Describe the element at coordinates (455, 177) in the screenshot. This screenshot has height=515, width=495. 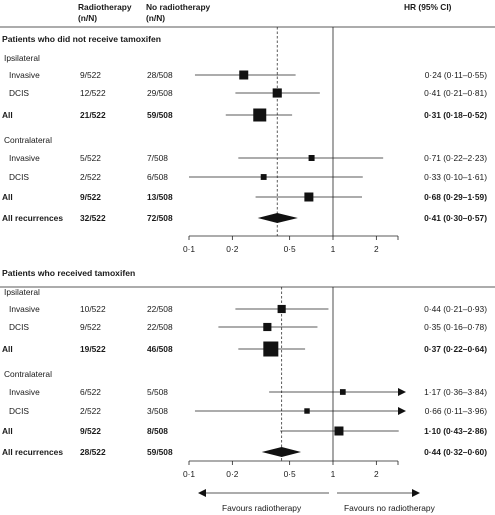
I see `hr-text: 0·33 (0·10–1·61)` at that location.